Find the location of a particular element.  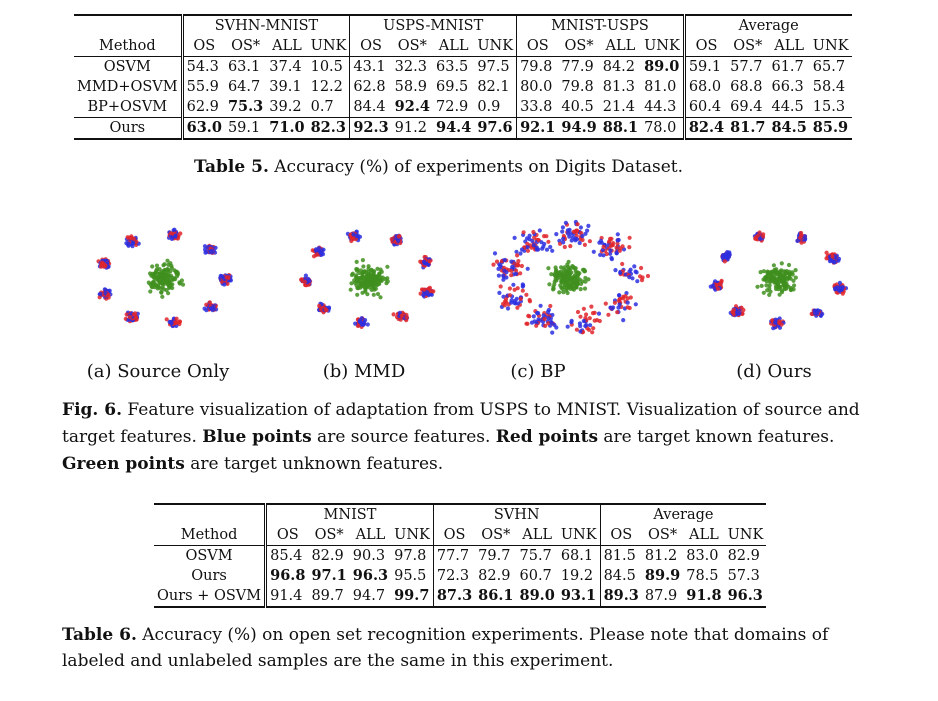

column-header: OS is located at coordinates (620, 535).